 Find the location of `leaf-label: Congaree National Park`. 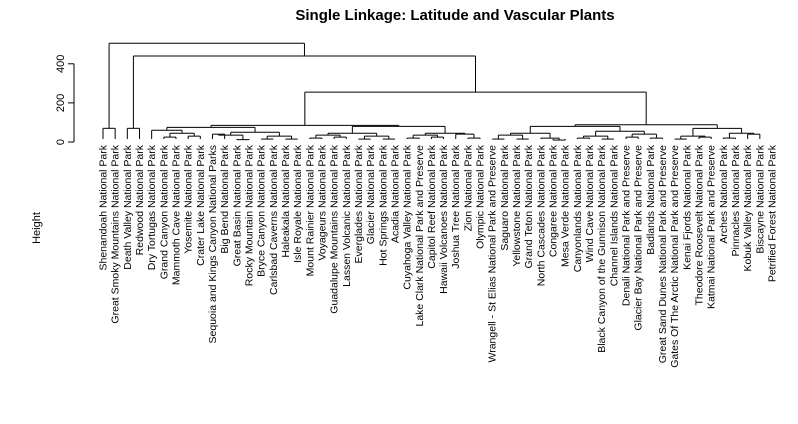

leaf-label: Congaree National Park is located at coordinates (554, 200).